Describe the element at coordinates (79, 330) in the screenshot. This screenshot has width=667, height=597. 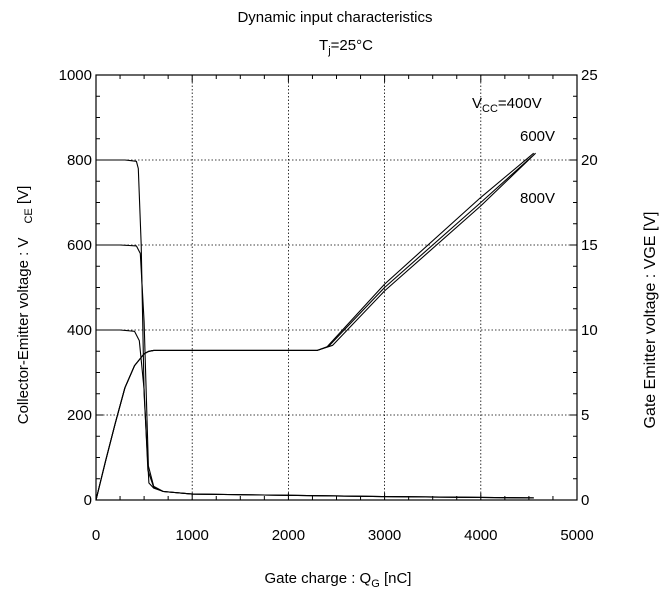
I see `left-tick-label: 400` at that location.